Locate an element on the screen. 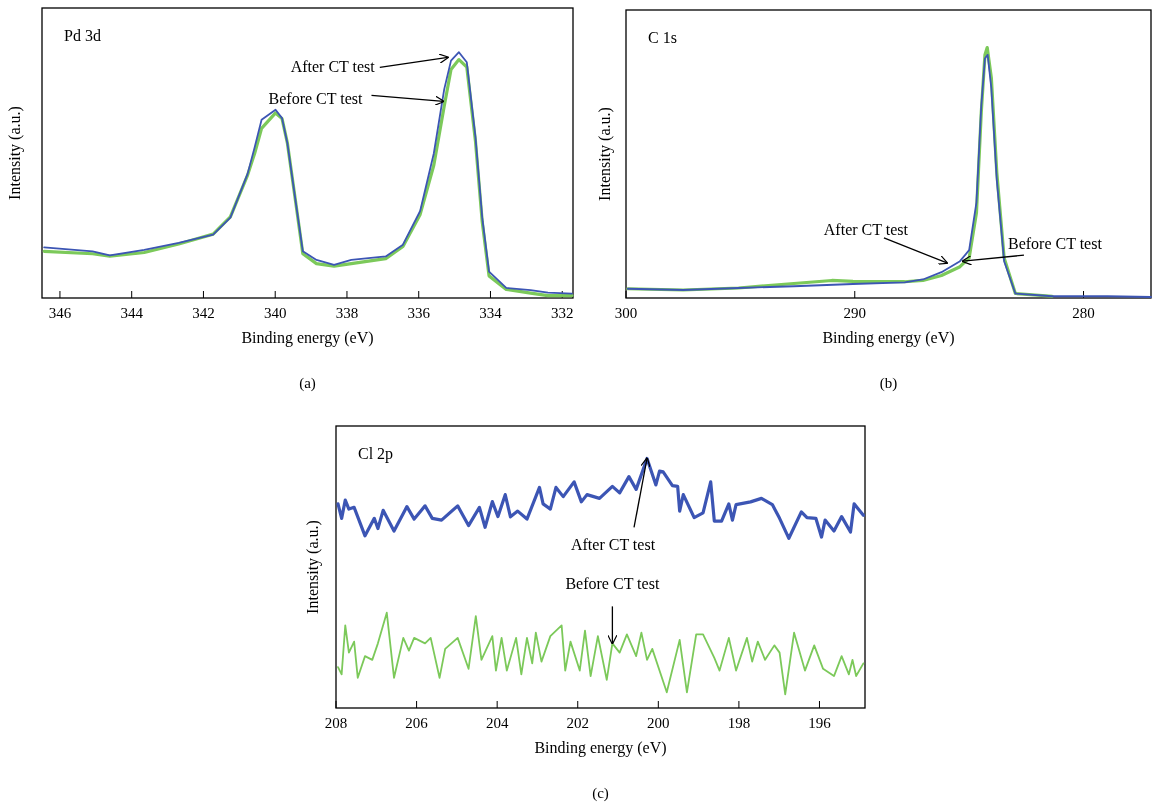 The image size is (1153, 805). x-tick-label: 196 is located at coordinates (820, 723).